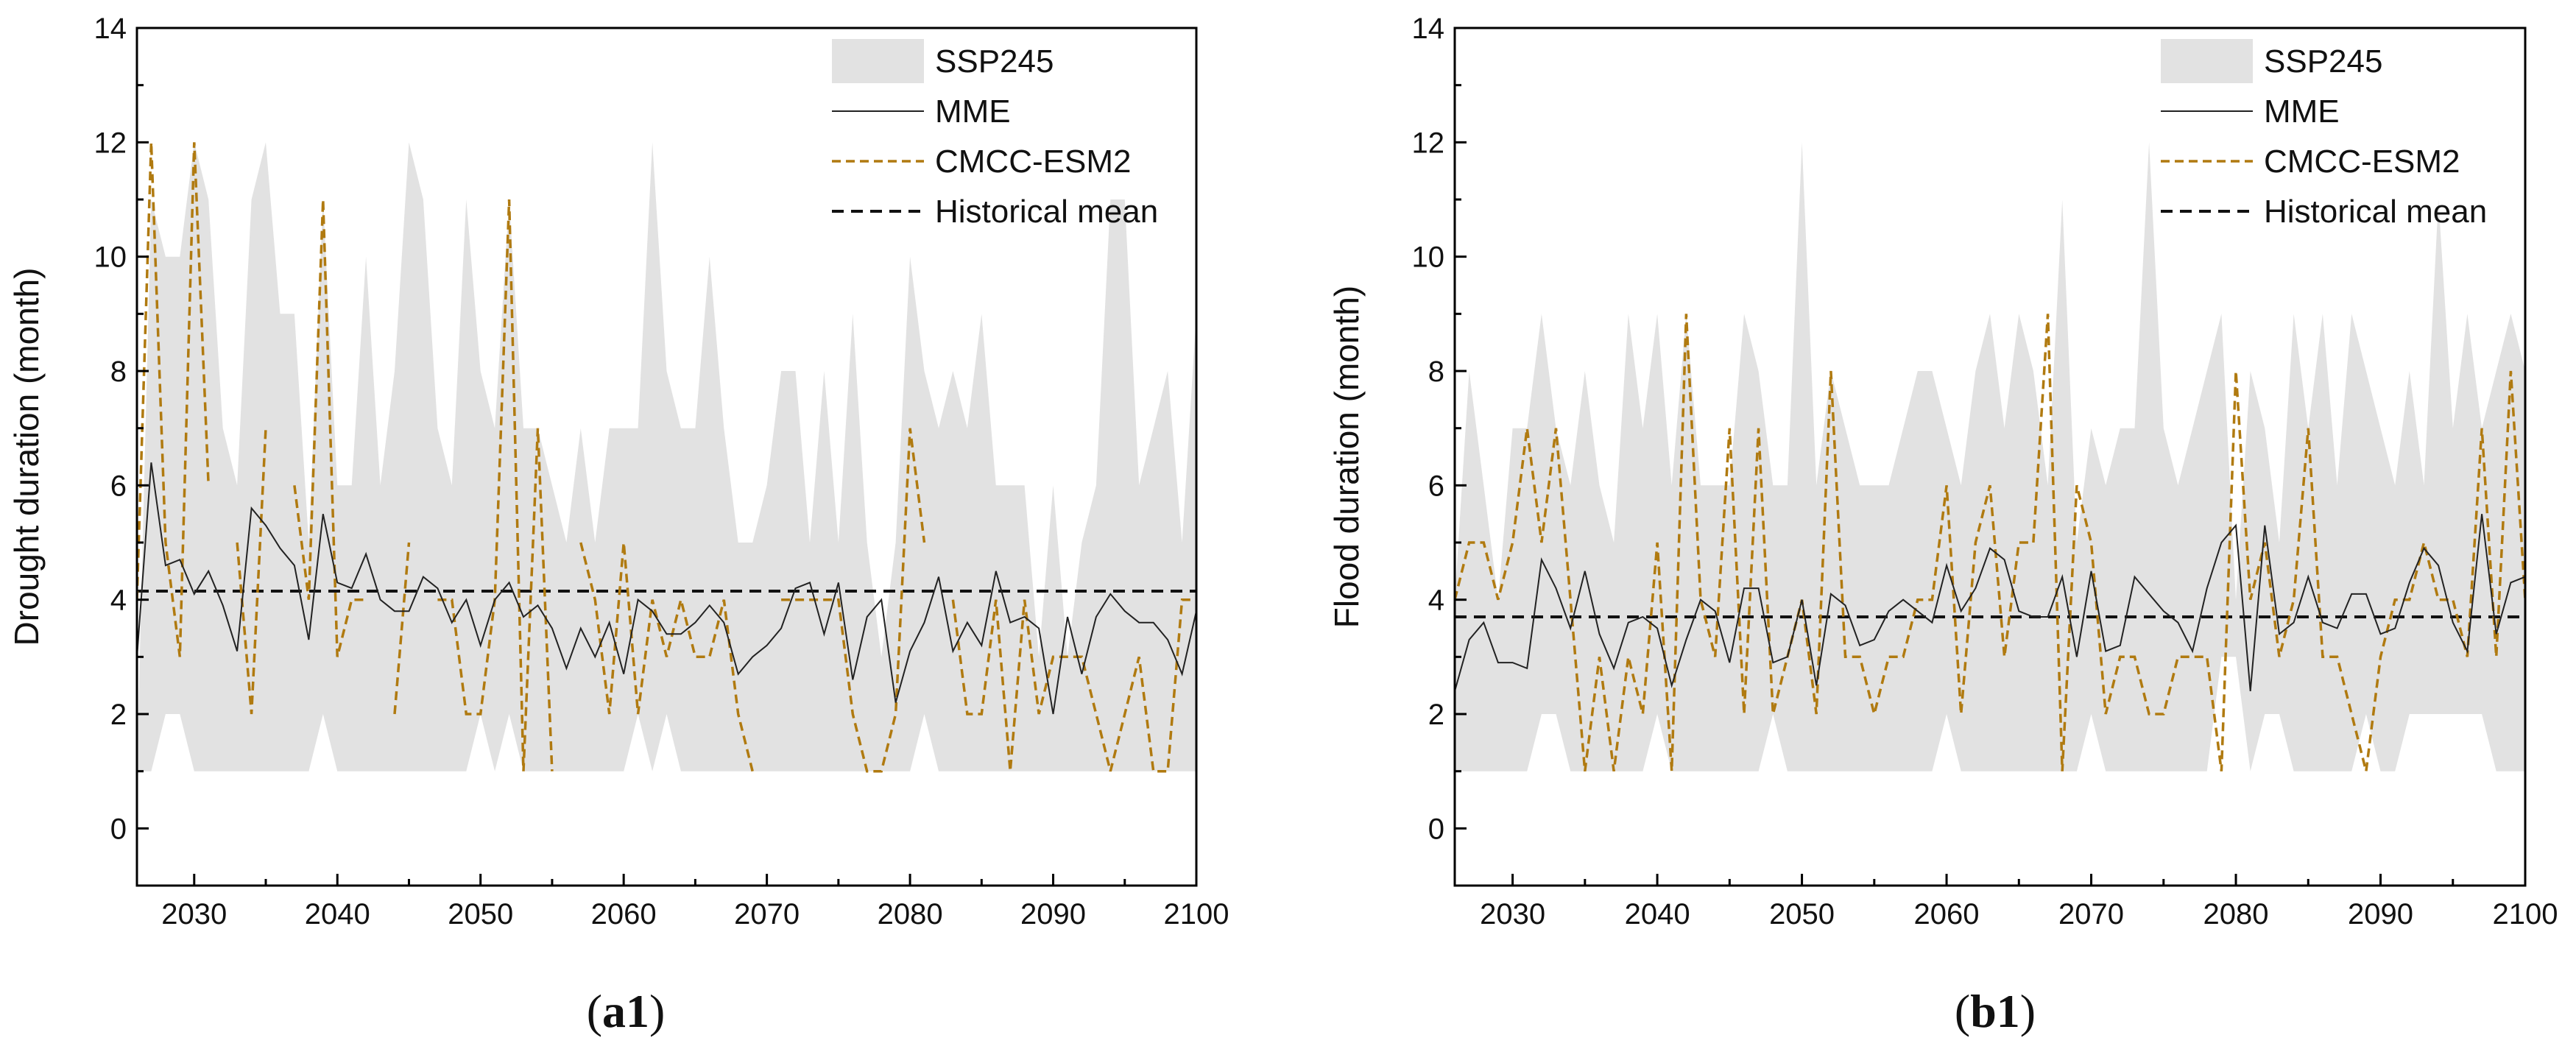 The image size is (2576, 1049). I want to click on y-axis-title: Flood duration (month), so click(1346, 457).